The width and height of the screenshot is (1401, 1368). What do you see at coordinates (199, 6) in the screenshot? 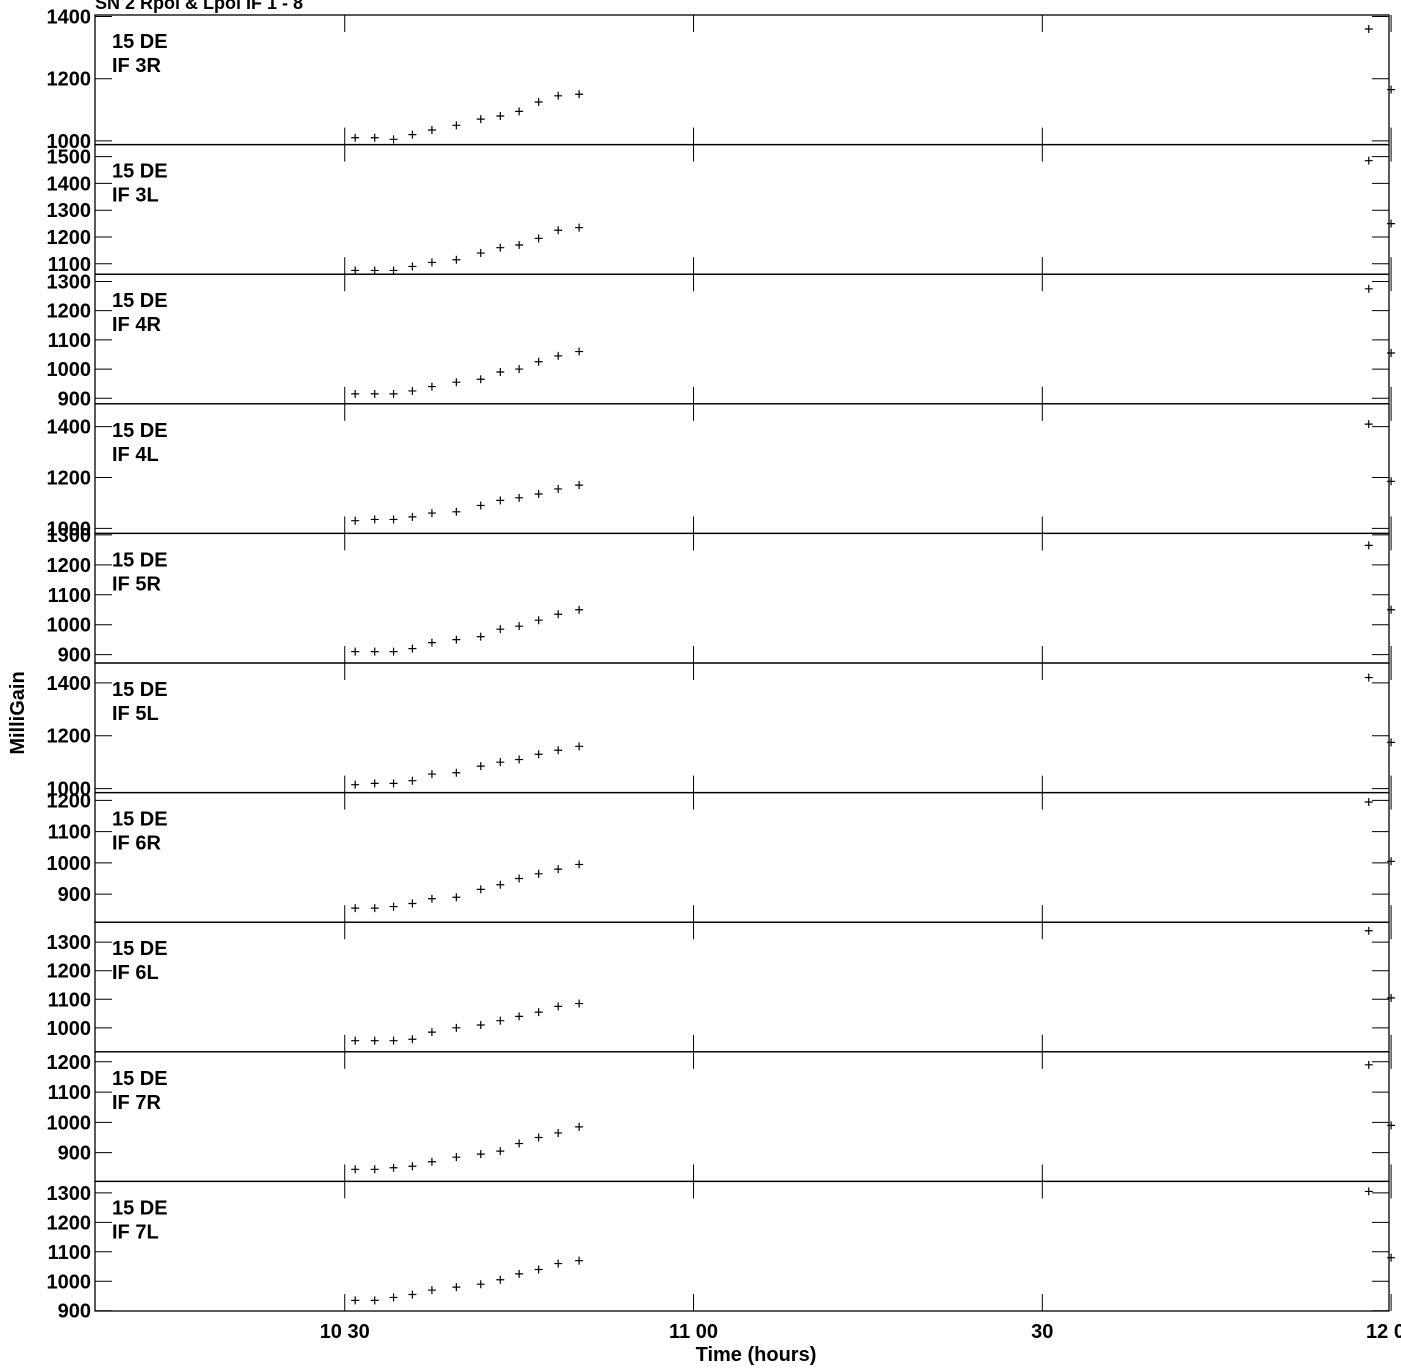
I see `chart-title: SN 2 Rpol & Lpol IF 1 - 8` at bounding box center [199, 6].